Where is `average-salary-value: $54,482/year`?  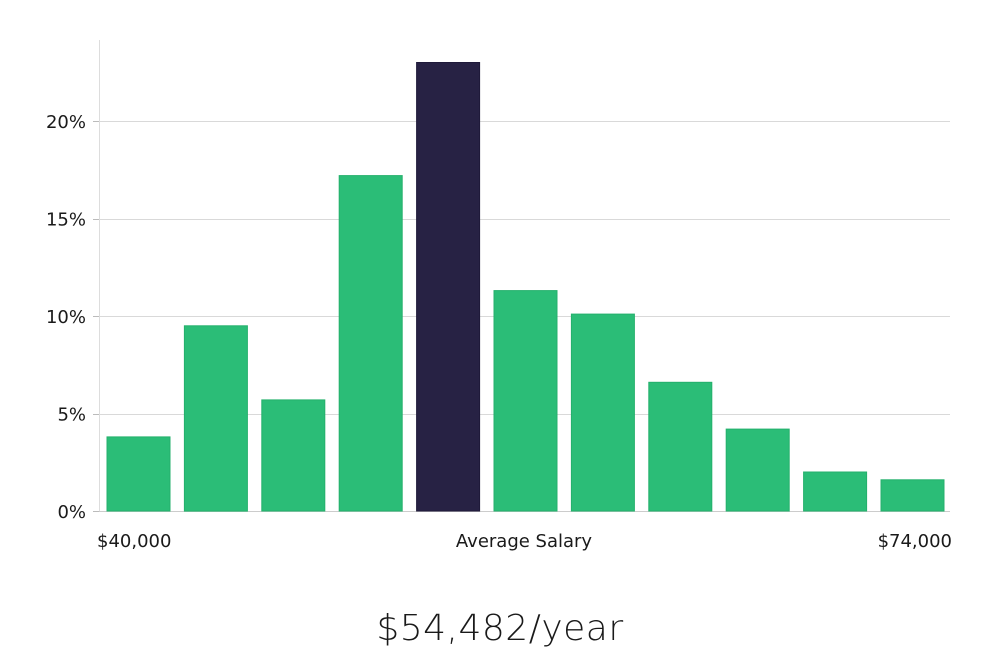 average-salary-value: $54,482/year is located at coordinates (500, 628).